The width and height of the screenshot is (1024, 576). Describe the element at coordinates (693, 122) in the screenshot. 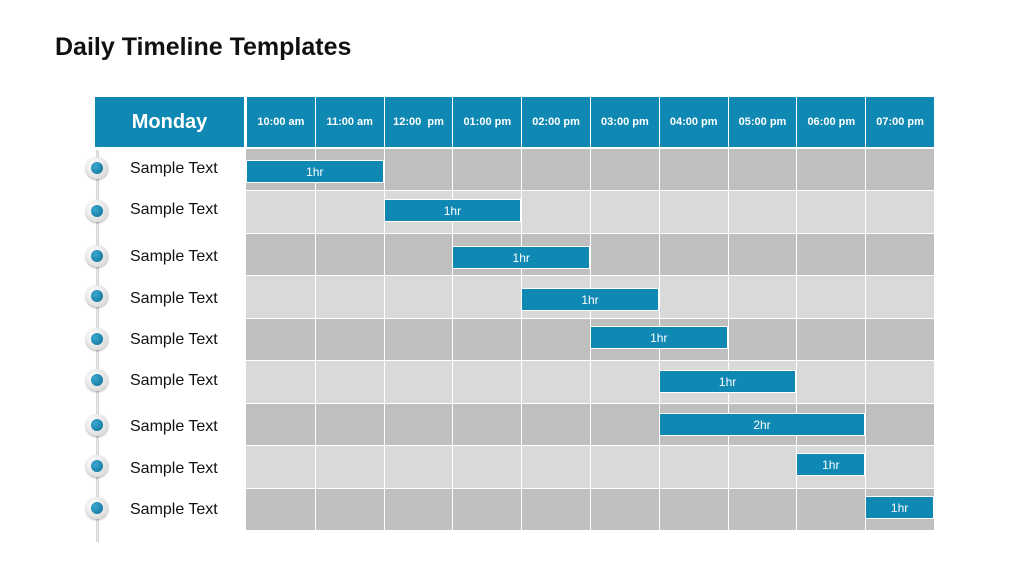

I see `time-header: 04:00 pm` at that location.